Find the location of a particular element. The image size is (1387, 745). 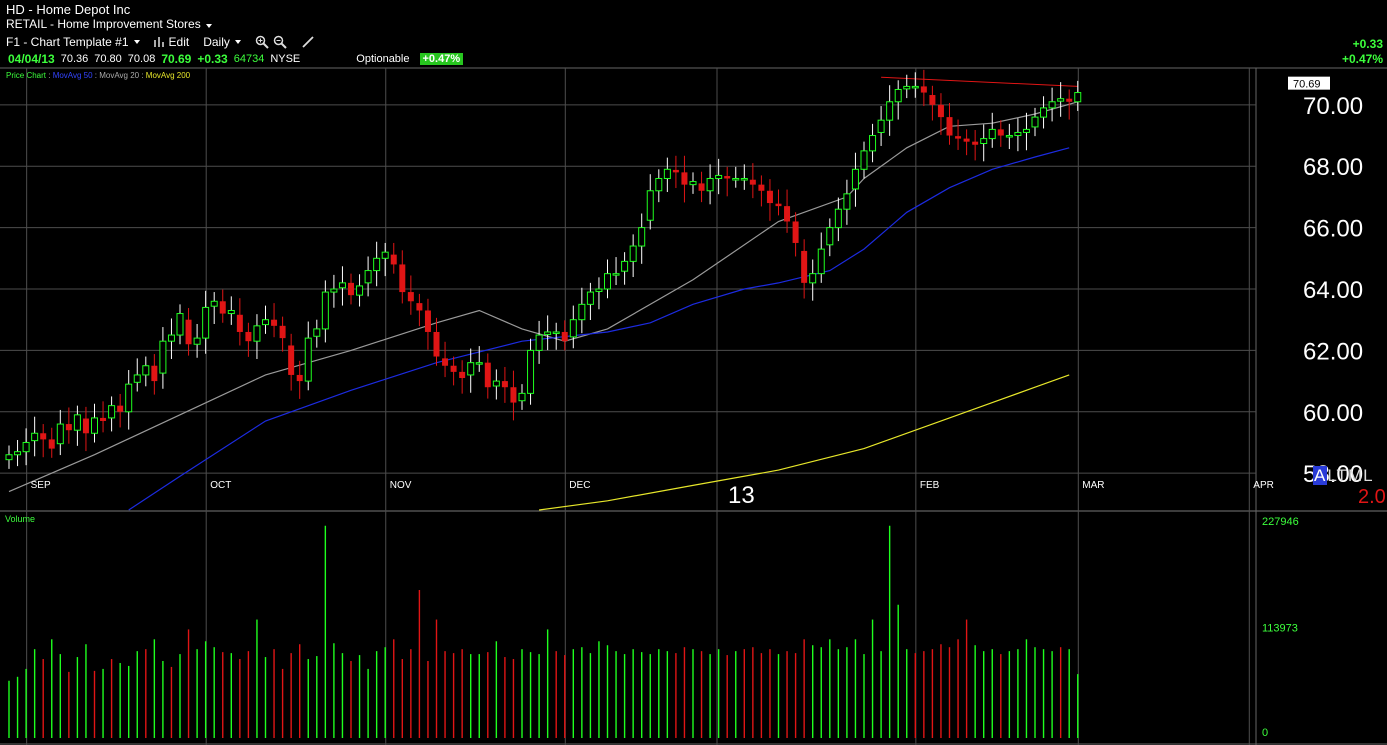

legend-ma200: MovAvg 200 is located at coordinates (168, 75).